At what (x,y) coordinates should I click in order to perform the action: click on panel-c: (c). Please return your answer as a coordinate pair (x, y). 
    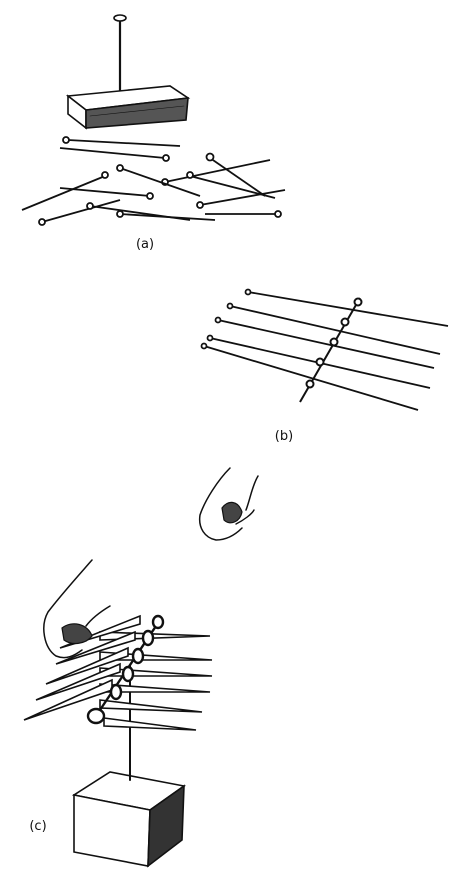
    Looking at the image, I should click on (118, 713).